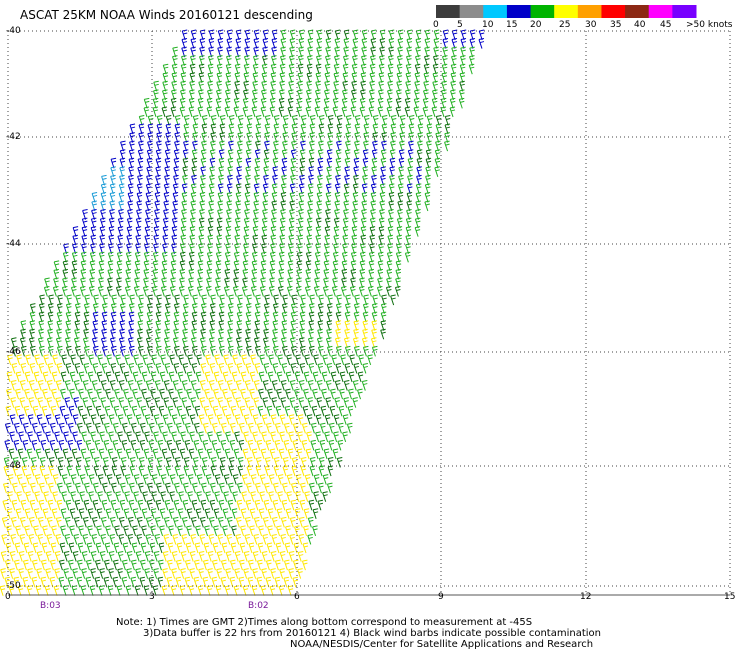 Image resolution: width=740 pixels, height=650 pixels. I want to click on latitude-label: -50, so click(13, 586).